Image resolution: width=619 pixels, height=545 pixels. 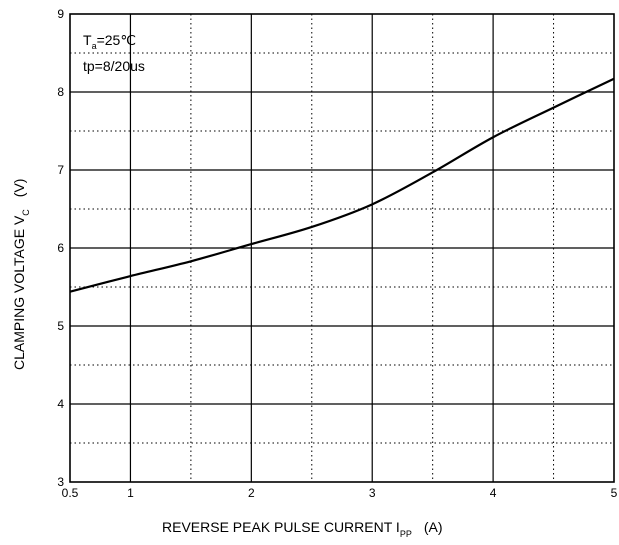 I want to click on y-tick-labels: 3 4 5 6 7 8 9, so click(x=60, y=248).